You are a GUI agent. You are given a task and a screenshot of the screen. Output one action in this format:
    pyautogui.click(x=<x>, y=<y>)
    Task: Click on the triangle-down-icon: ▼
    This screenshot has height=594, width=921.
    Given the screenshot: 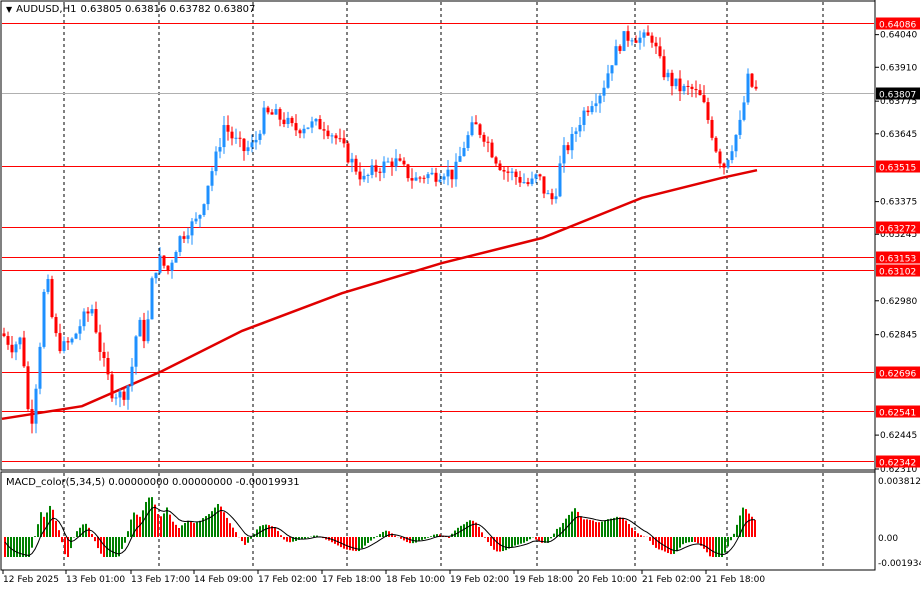 What is the action you would take?
    pyautogui.click(x=9, y=9)
    